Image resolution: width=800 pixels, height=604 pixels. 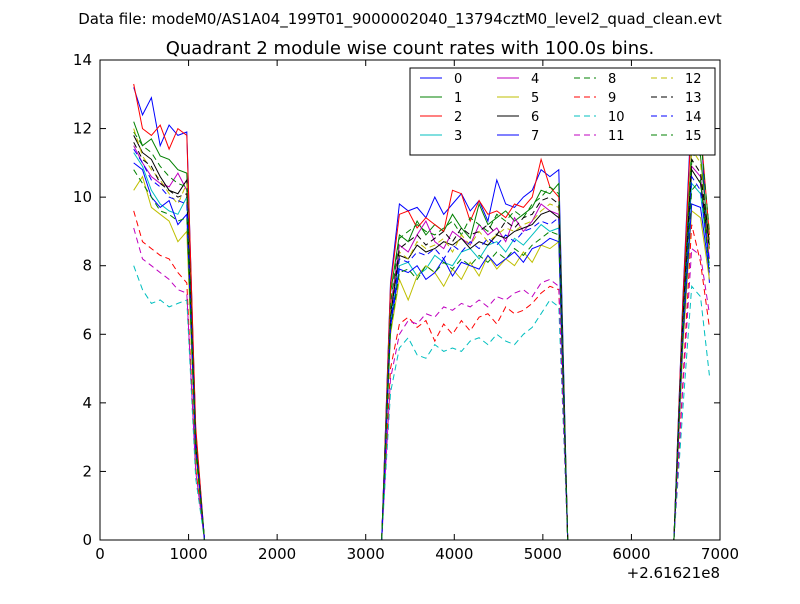 What do you see at coordinates (366, 554) in the screenshot?
I see `x-tick-label: 3000` at bounding box center [366, 554].